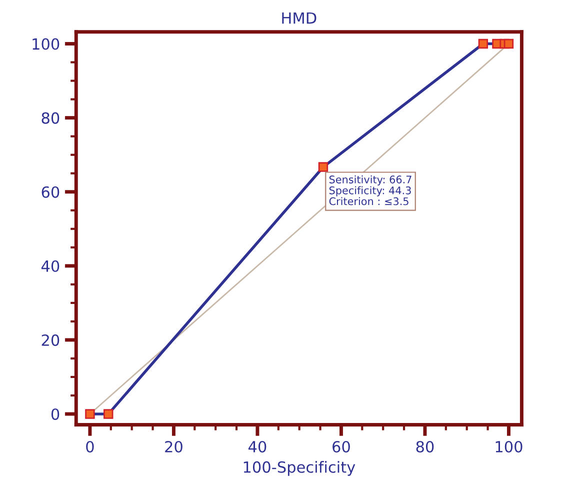 This screenshot has width=564, height=491. What do you see at coordinates (341, 446) in the screenshot?
I see `x-tick-label: 60` at bounding box center [341, 446].